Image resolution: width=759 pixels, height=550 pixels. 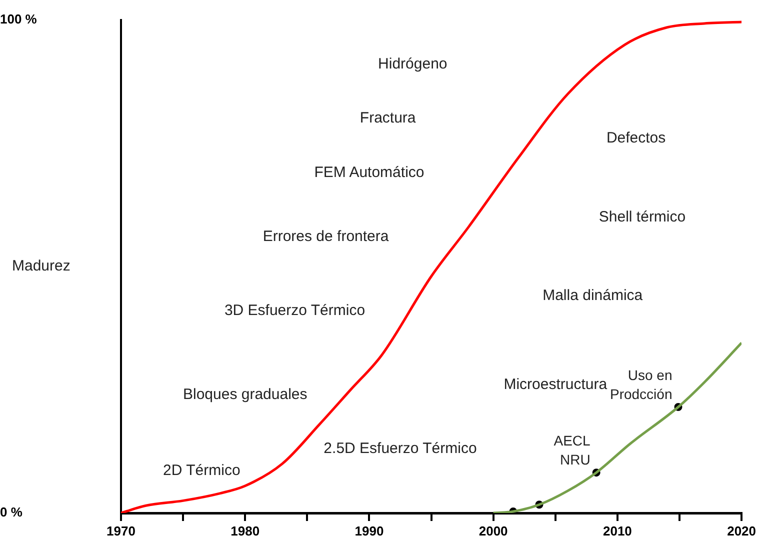 What do you see at coordinates (19, 19) in the screenshot?
I see `y-tick-label: 100 %` at bounding box center [19, 19].